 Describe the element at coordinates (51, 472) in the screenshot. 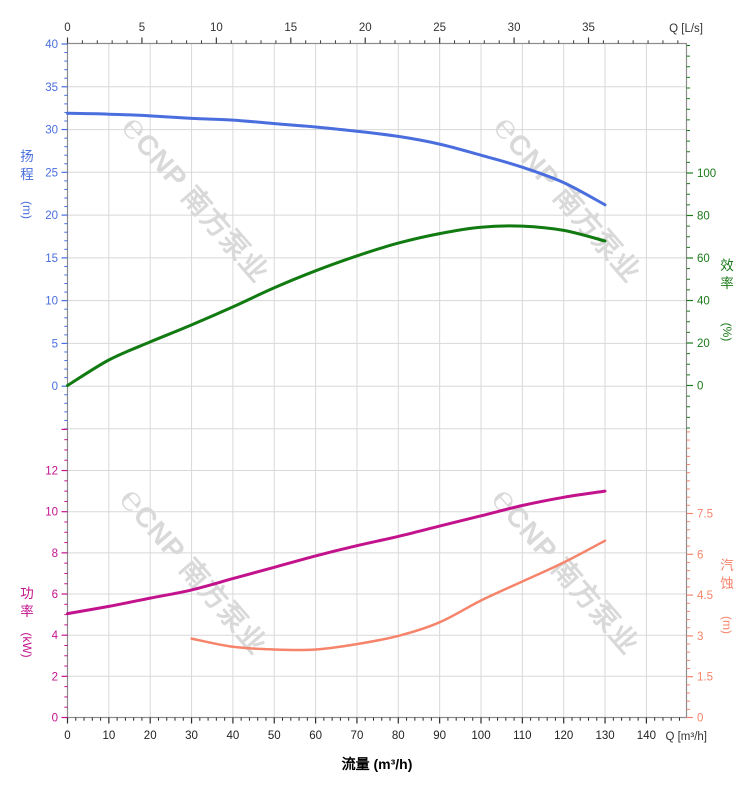

I see `svg-text: 12` at that location.